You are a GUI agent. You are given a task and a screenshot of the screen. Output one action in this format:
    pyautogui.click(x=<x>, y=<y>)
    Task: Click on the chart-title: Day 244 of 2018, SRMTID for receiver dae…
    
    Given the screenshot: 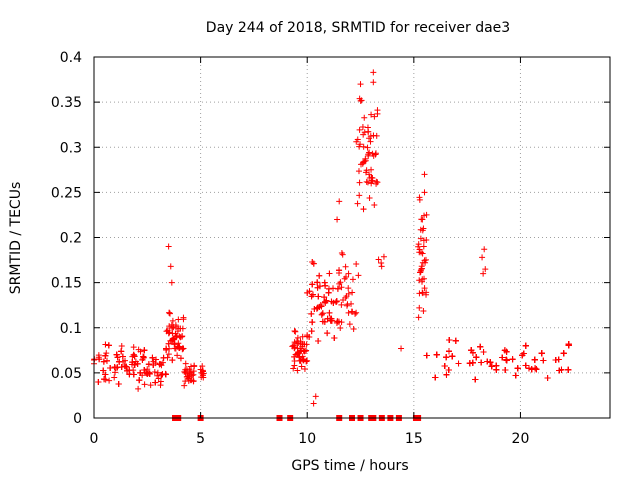 What is the action you would take?
    pyautogui.click(x=358, y=28)
    